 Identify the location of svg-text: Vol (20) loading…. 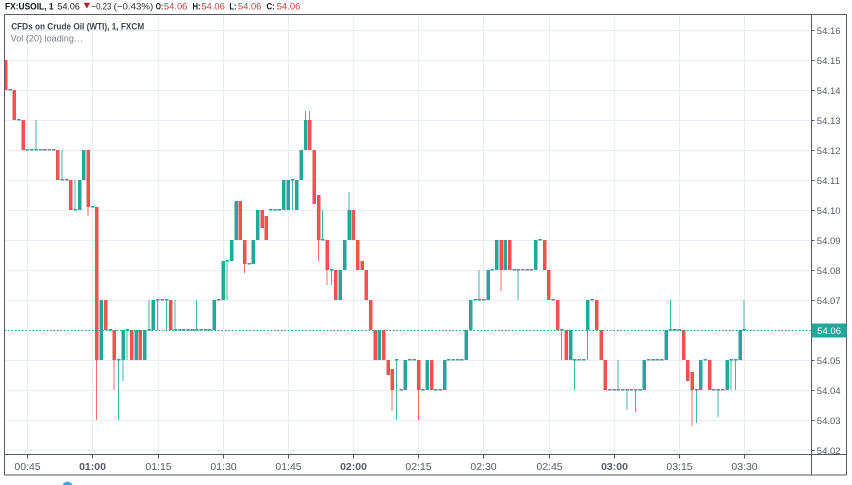
(47, 38).